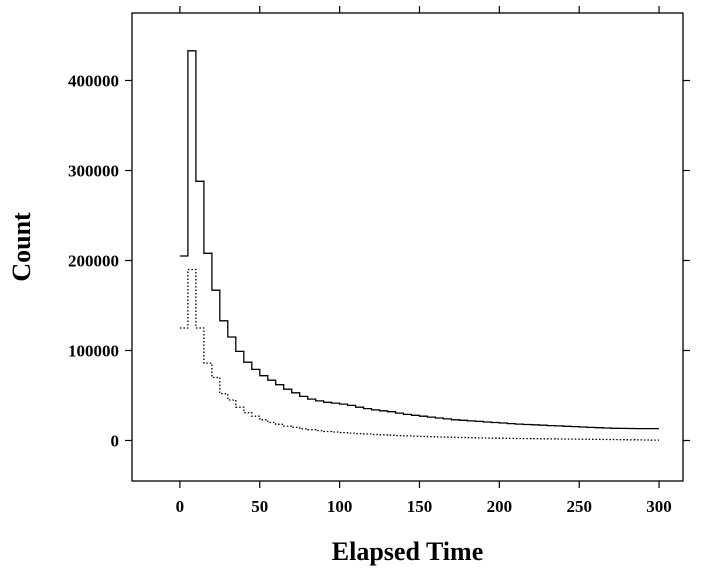 This screenshot has width=708, height=569. I want to click on x-tick-label: 200, so click(500, 506).